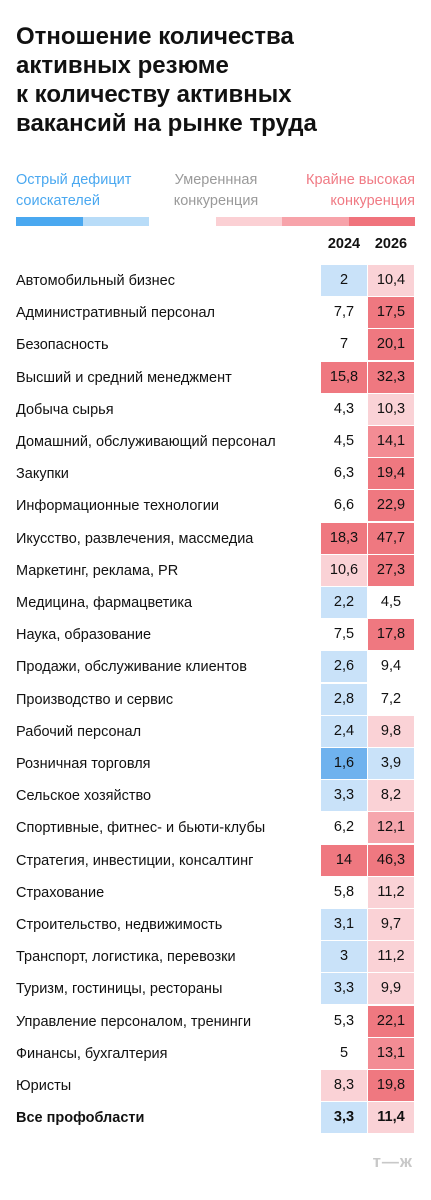  What do you see at coordinates (344, 474) in the screenshot?
I see `cell: 6,3` at bounding box center [344, 474].